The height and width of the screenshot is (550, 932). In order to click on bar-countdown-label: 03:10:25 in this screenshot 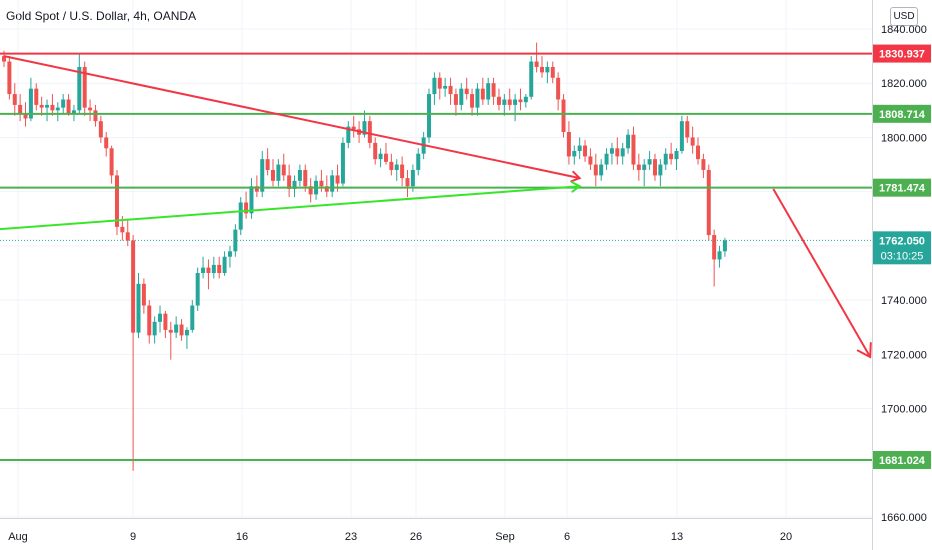, I will do `click(902, 256)`.